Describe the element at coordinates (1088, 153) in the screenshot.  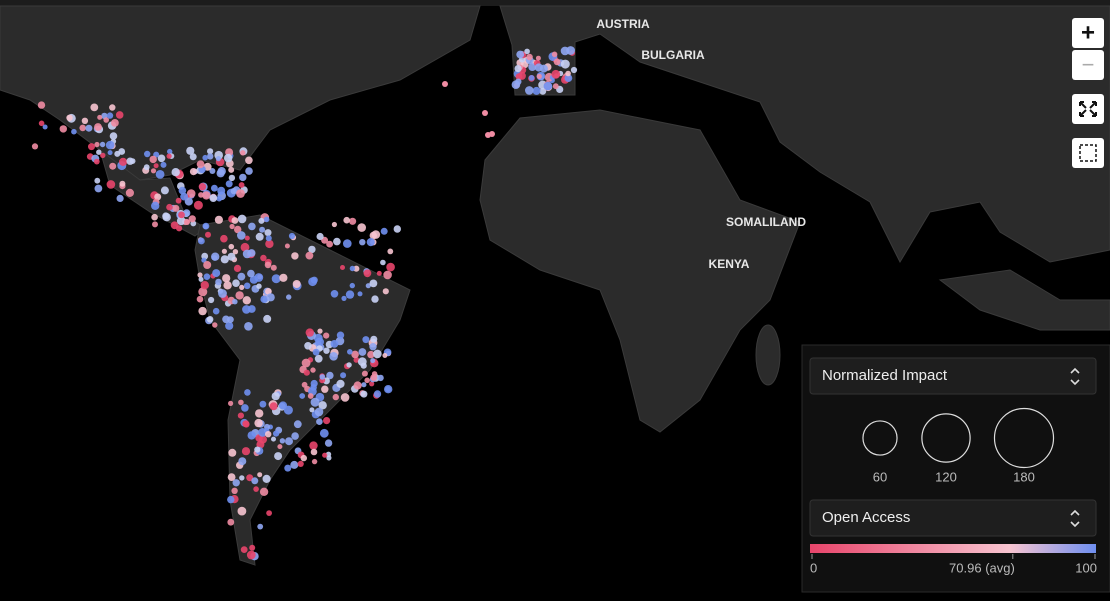
I see `select-button` at that location.